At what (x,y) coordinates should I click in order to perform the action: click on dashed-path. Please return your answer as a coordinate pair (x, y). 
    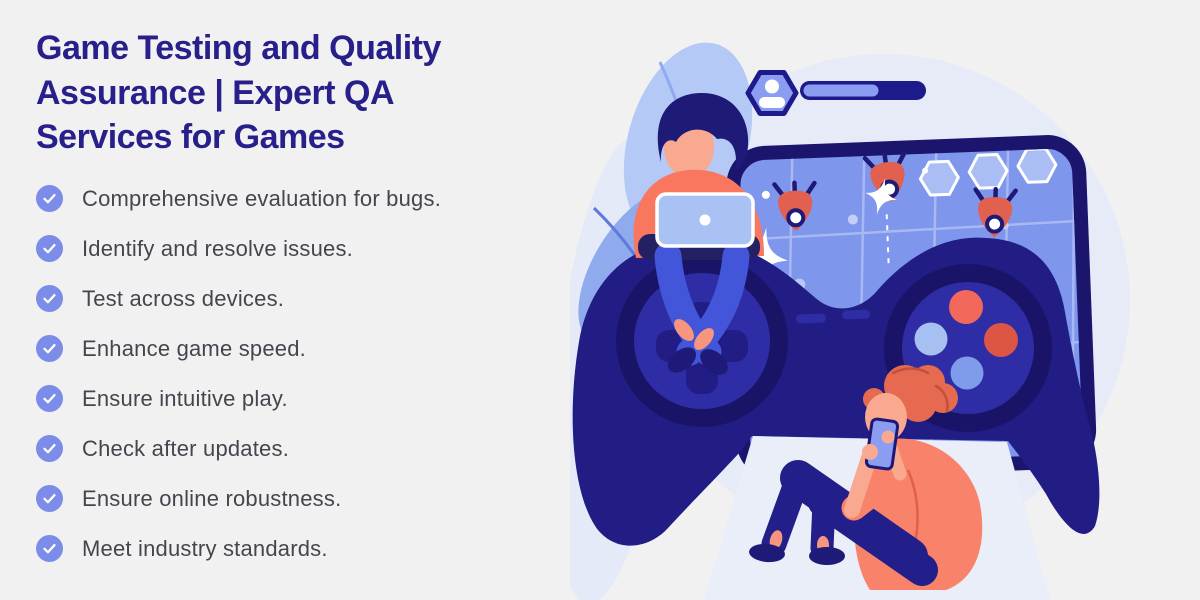
    Looking at the image, I should click on (887, 241).